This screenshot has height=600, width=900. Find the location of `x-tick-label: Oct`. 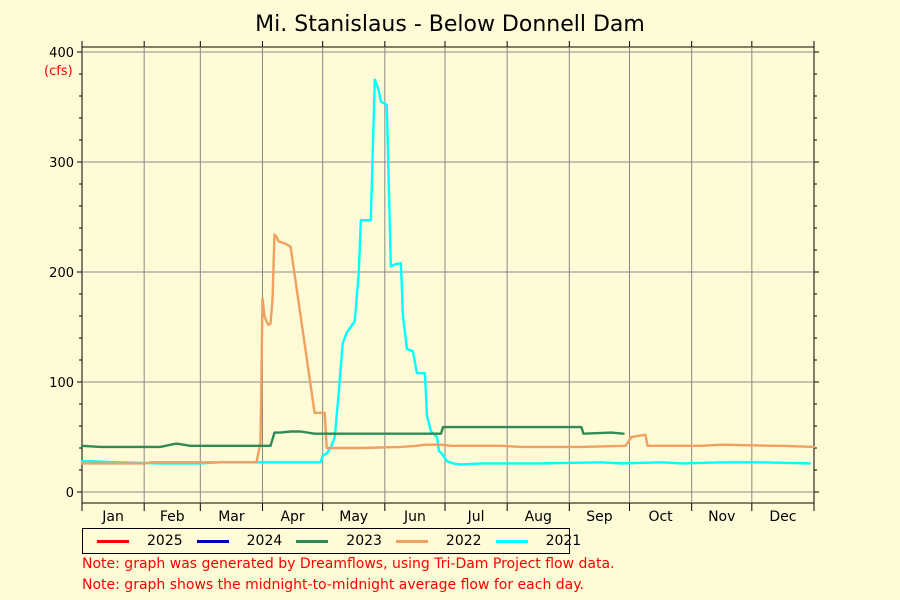

x-tick-label: Oct is located at coordinates (660, 517).